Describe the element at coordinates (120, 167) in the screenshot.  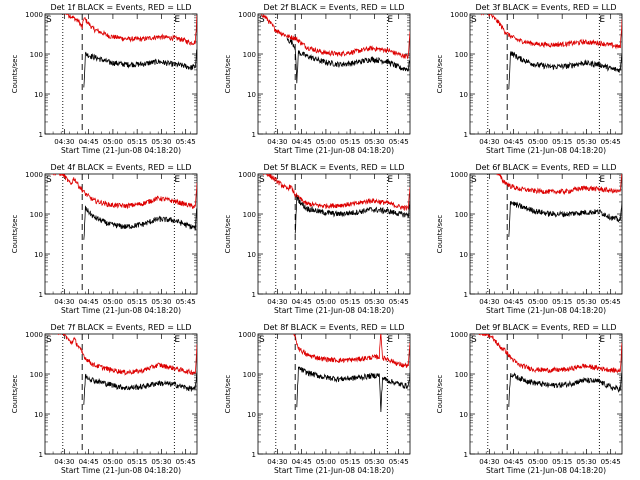
I see `panel-title: Det 4f BLACK = Events, RED = LLD` at that location.